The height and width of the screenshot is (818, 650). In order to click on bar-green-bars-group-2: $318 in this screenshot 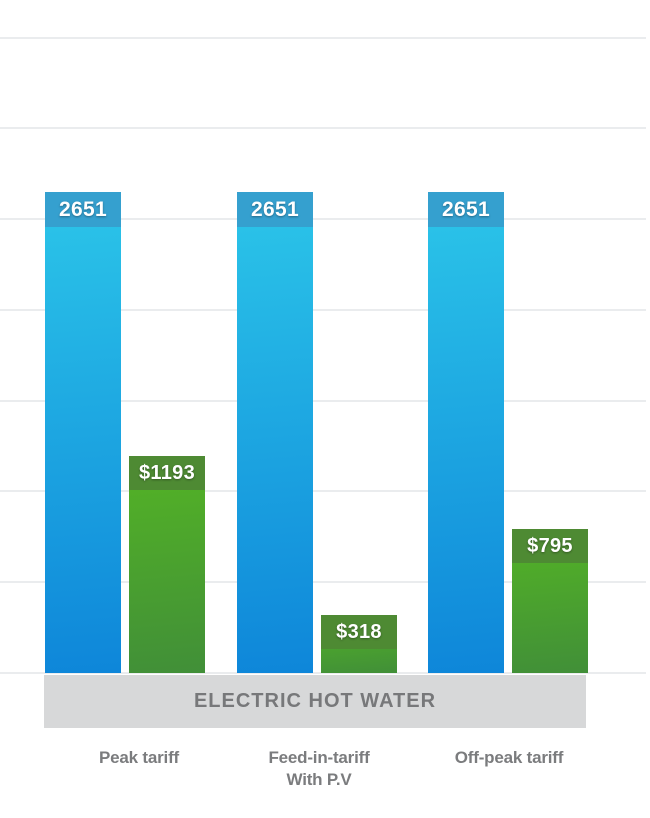, I will do `click(359, 644)`.